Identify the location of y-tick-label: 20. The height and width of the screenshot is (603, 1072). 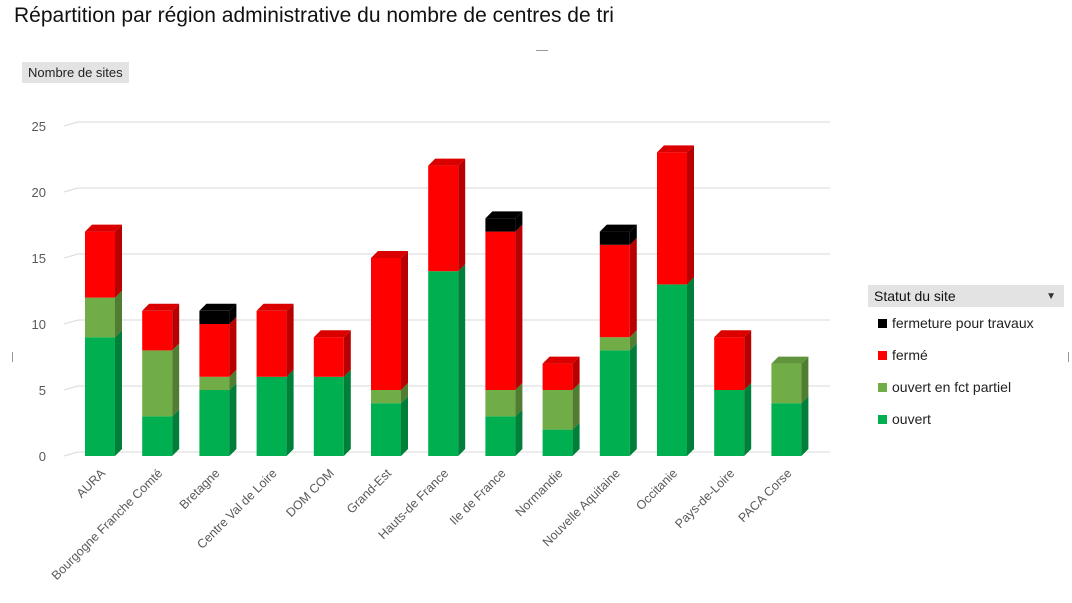
(39, 192).